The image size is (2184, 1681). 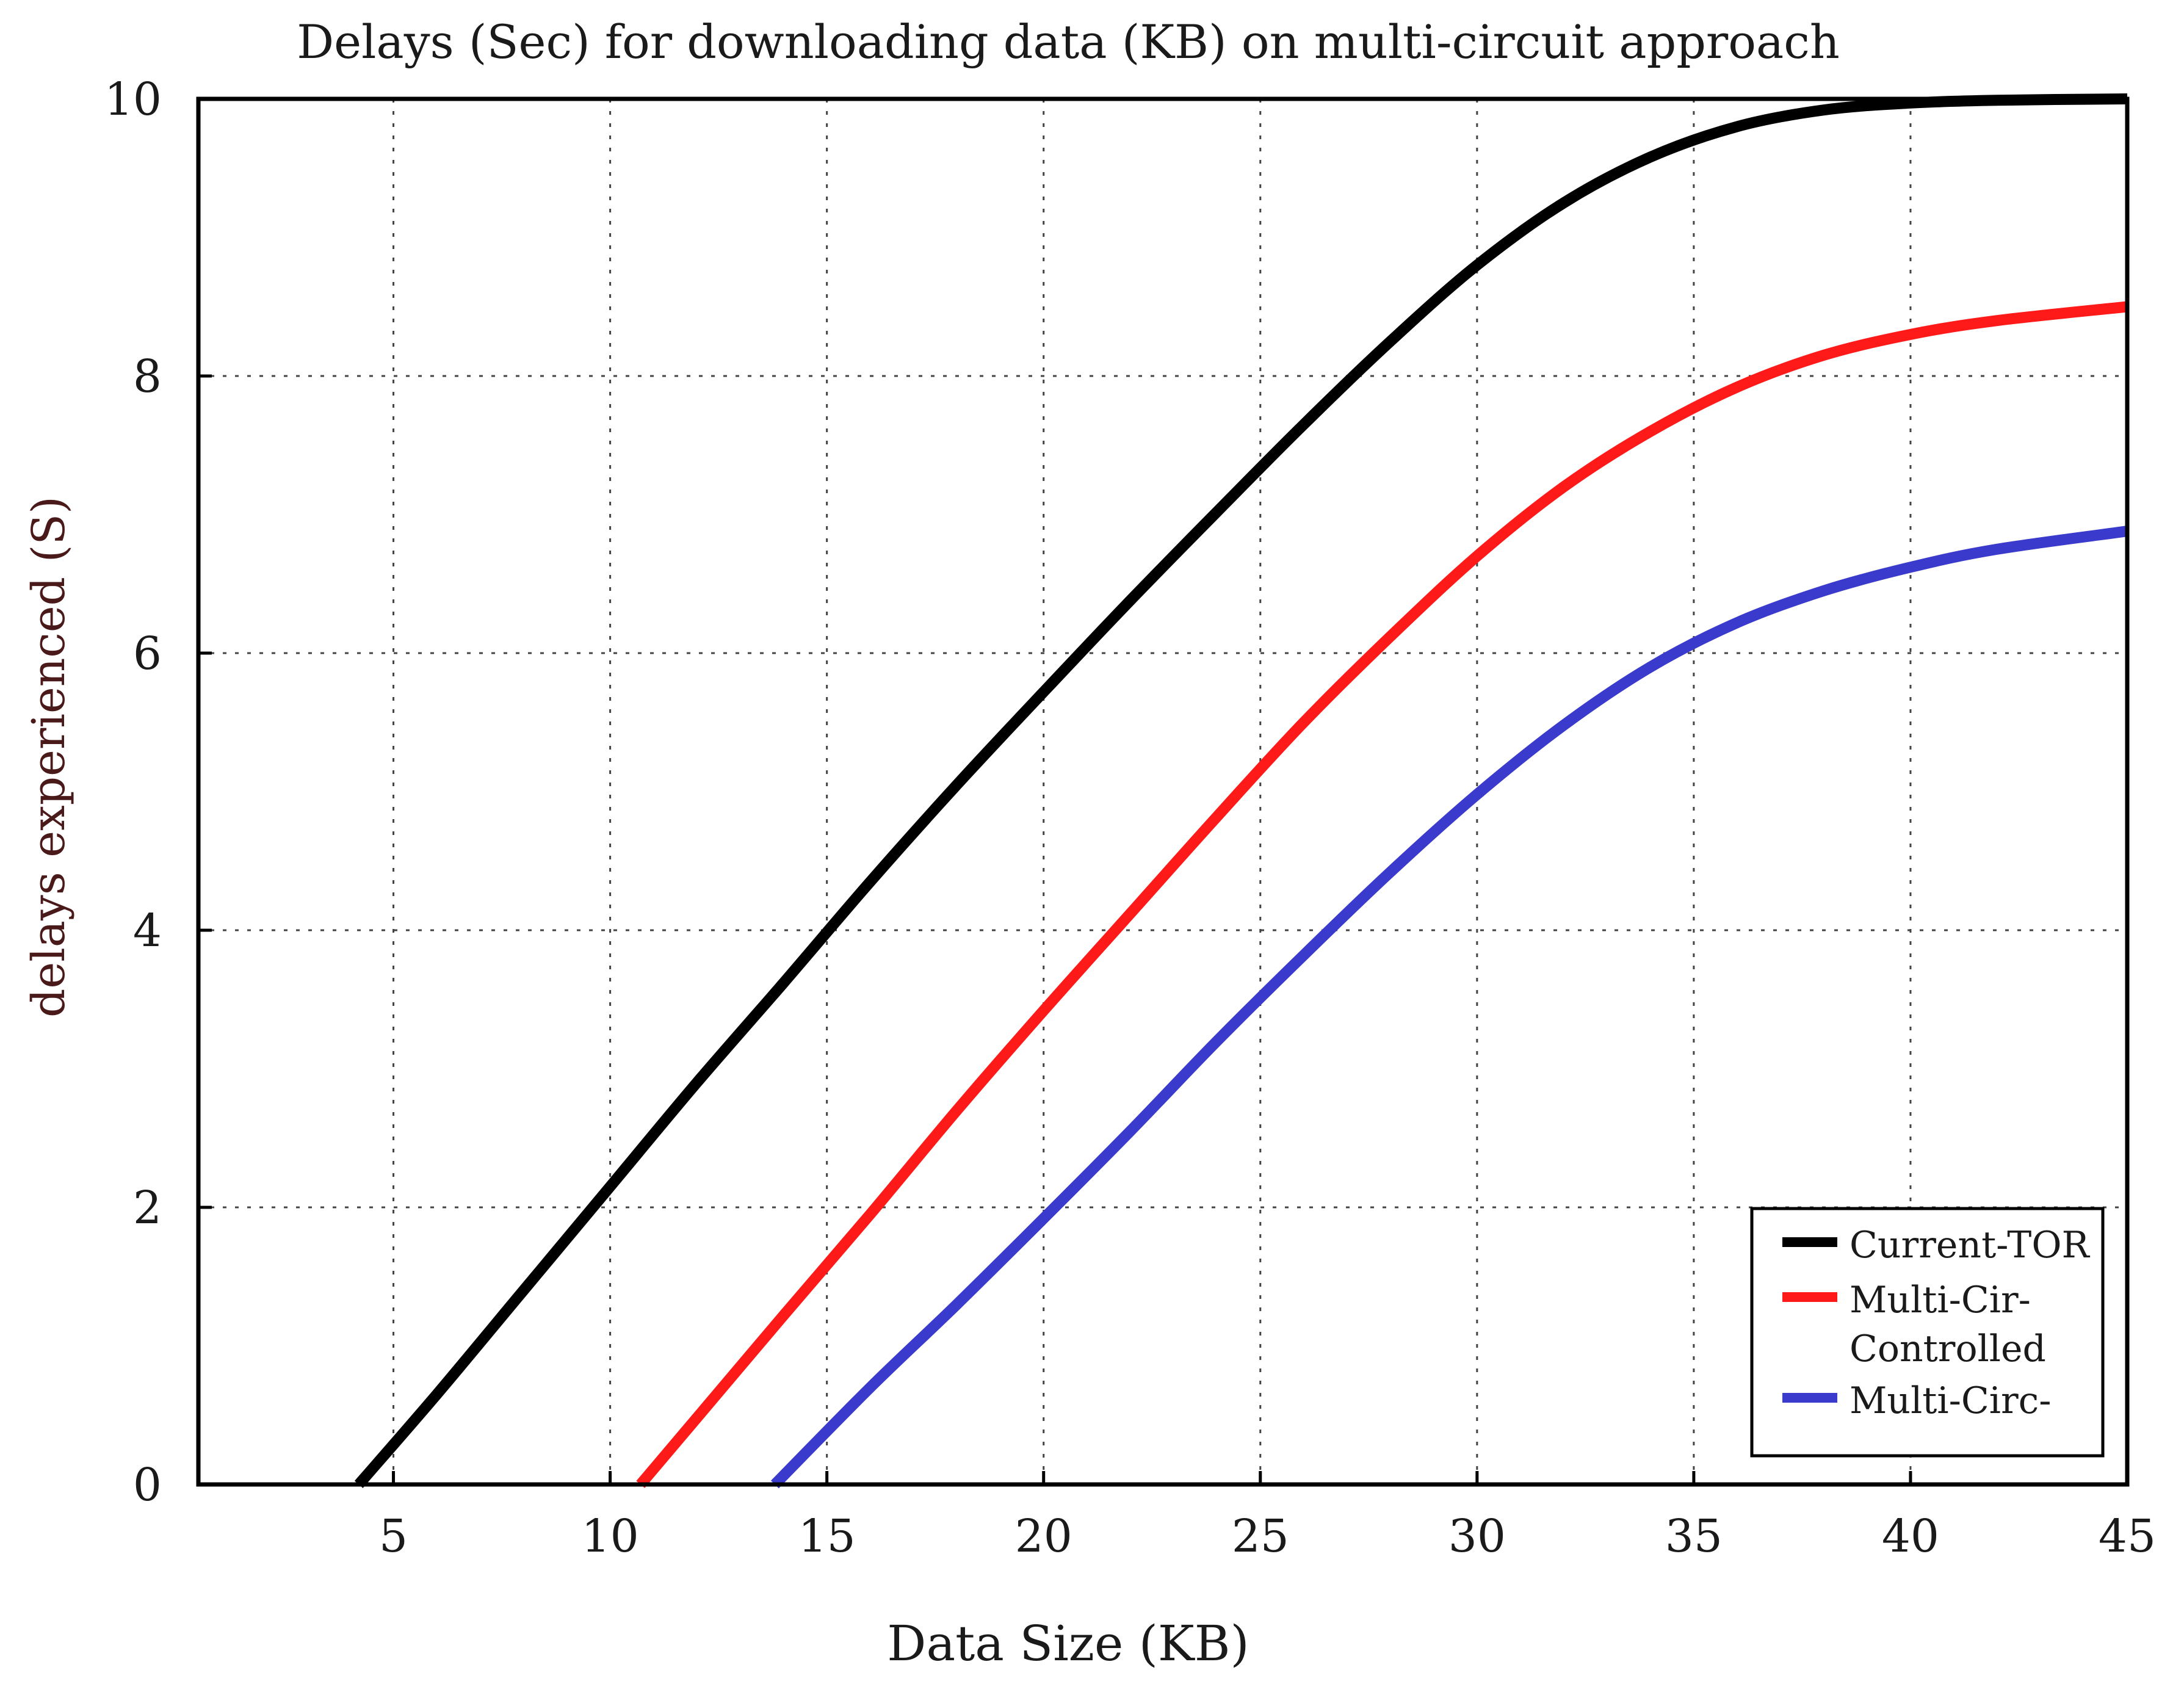 I want to click on legend-label-multi-circ: Multi-Circ-, so click(x=1951, y=1400).